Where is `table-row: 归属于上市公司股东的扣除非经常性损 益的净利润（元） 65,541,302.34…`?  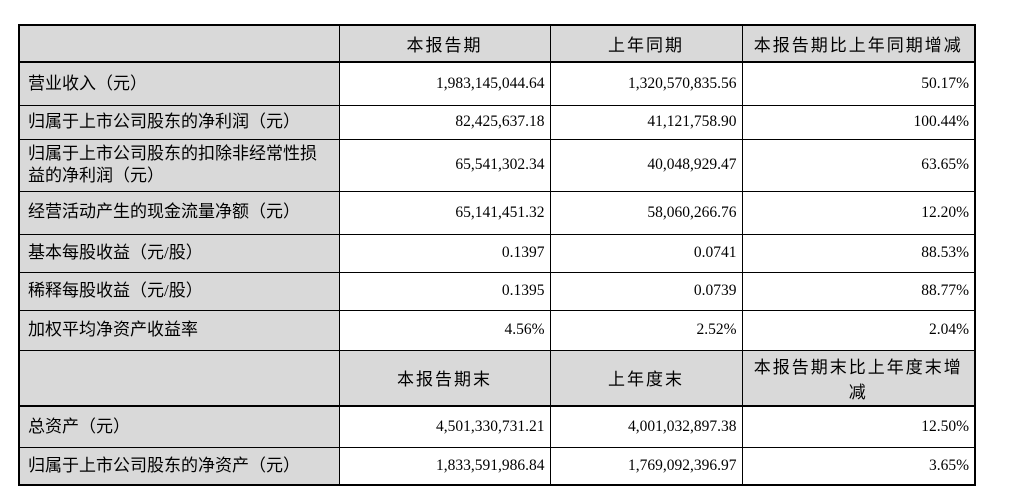 table-row: 归属于上市公司股东的扣除非经常性损 益的净利润（元） 65,541,302.34… is located at coordinates (497, 165).